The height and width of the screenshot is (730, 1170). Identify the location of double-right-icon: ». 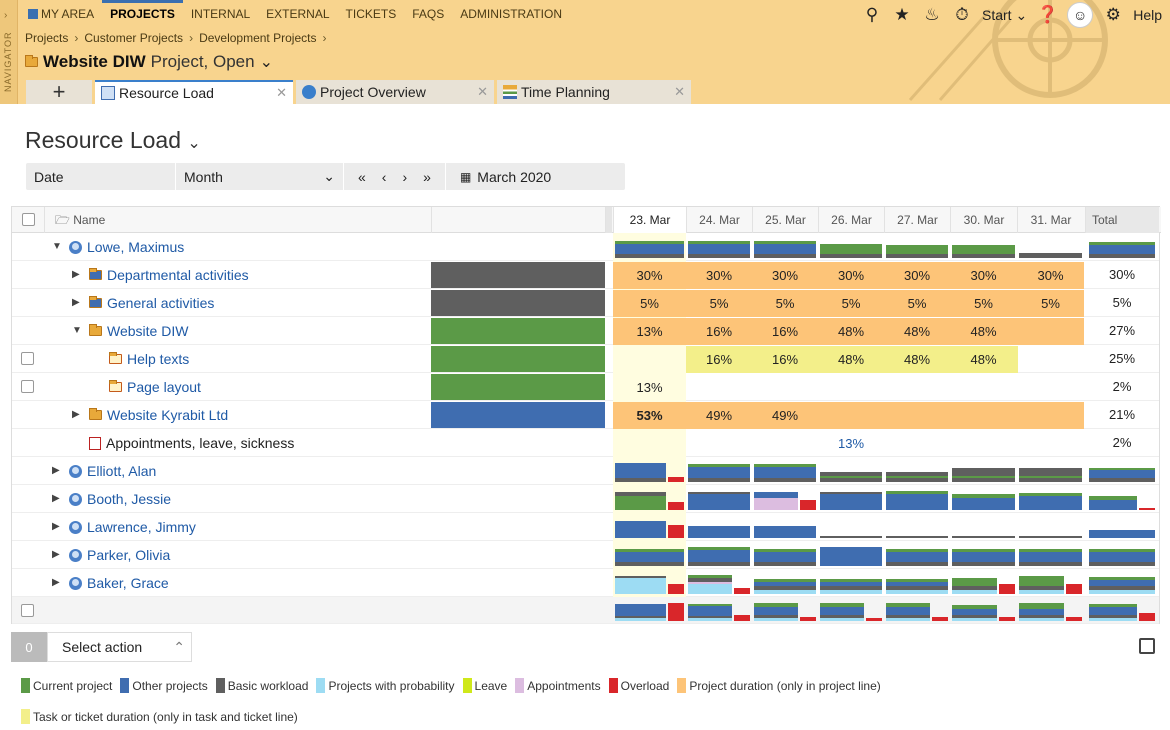
(427, 176).